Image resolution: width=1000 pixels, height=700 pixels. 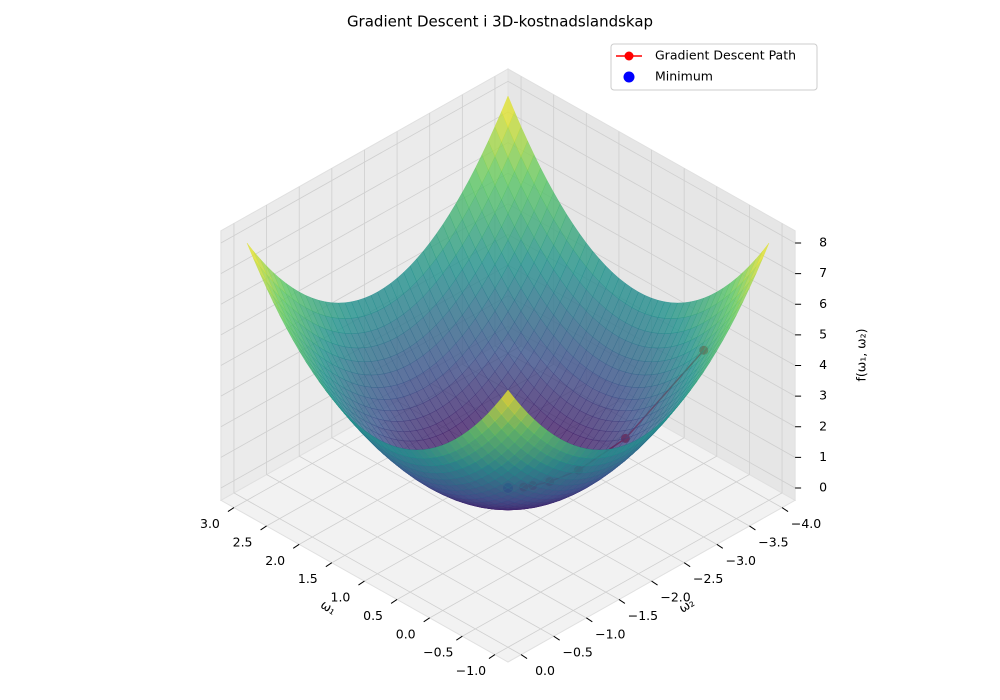 I want to click on y-tick-label: −4.0, so click(x=806, y=523).